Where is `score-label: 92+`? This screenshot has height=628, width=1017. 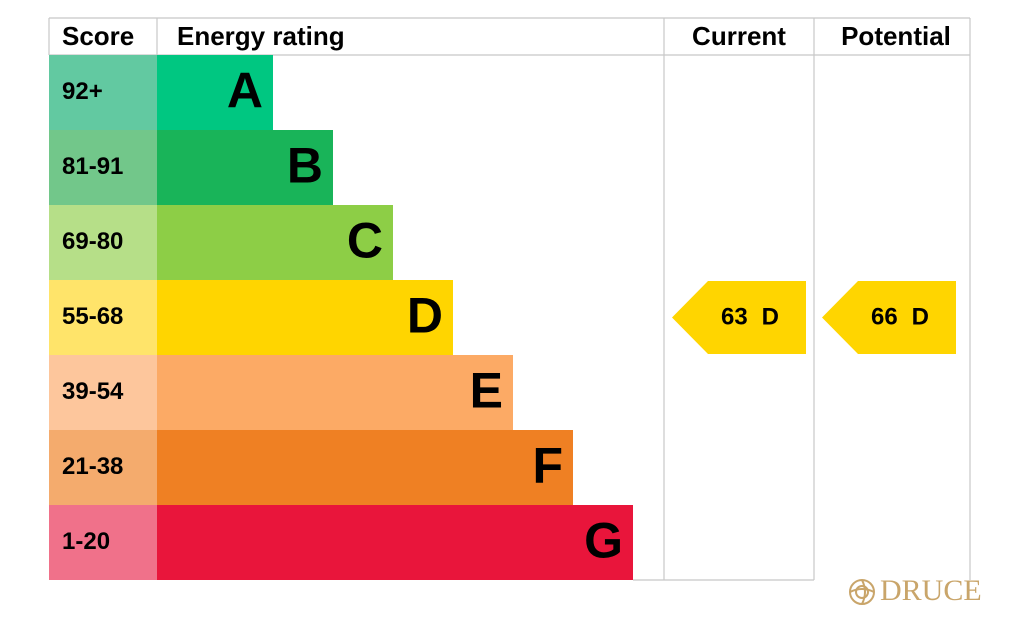
score-label: 92+ is located at coordinates (82, 91).